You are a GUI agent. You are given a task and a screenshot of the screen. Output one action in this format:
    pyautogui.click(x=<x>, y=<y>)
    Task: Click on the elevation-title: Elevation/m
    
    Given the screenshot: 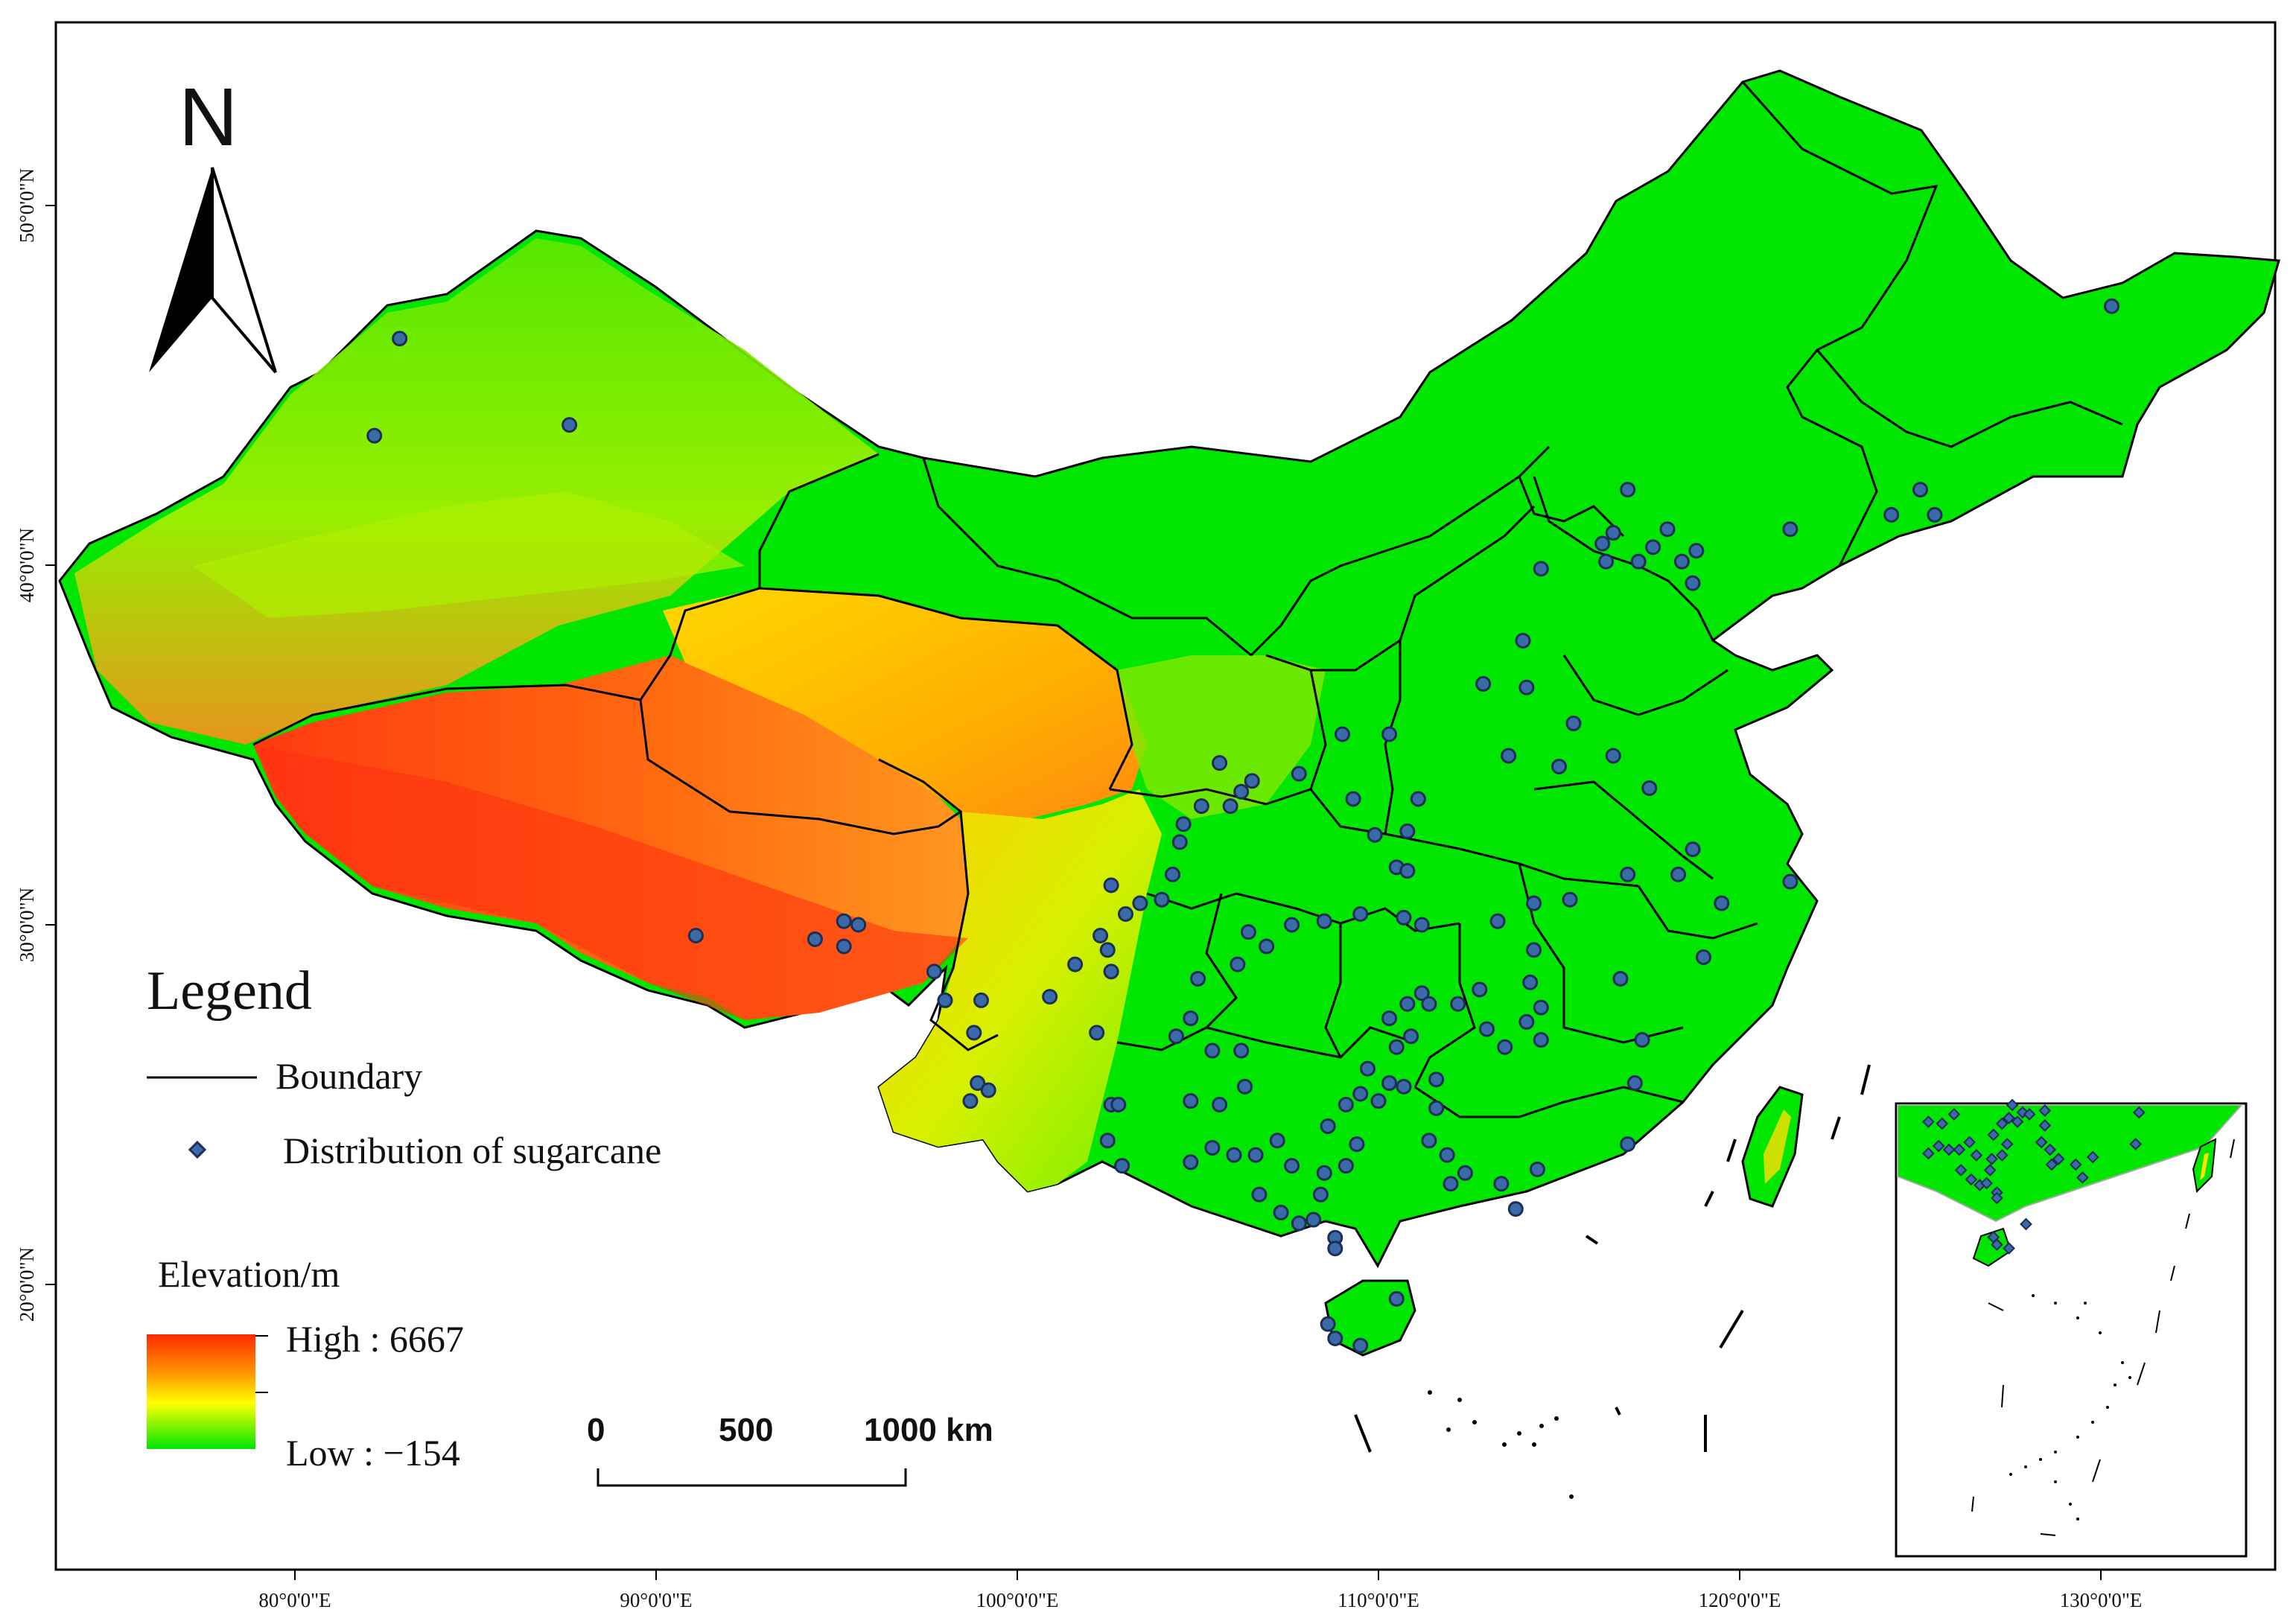 What is the action you would take?
    pyautogui.click(x=249, y=1274)
    